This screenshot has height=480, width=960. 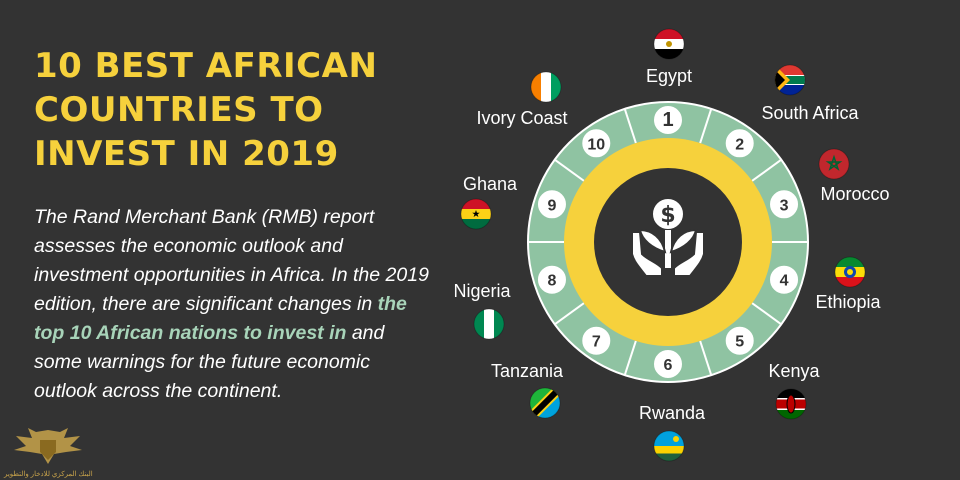 What do you see at coordinates (672, 413) in the screenshot?
I see `country-label-rwanda: Rwanda` at bounding box center [672, 413].